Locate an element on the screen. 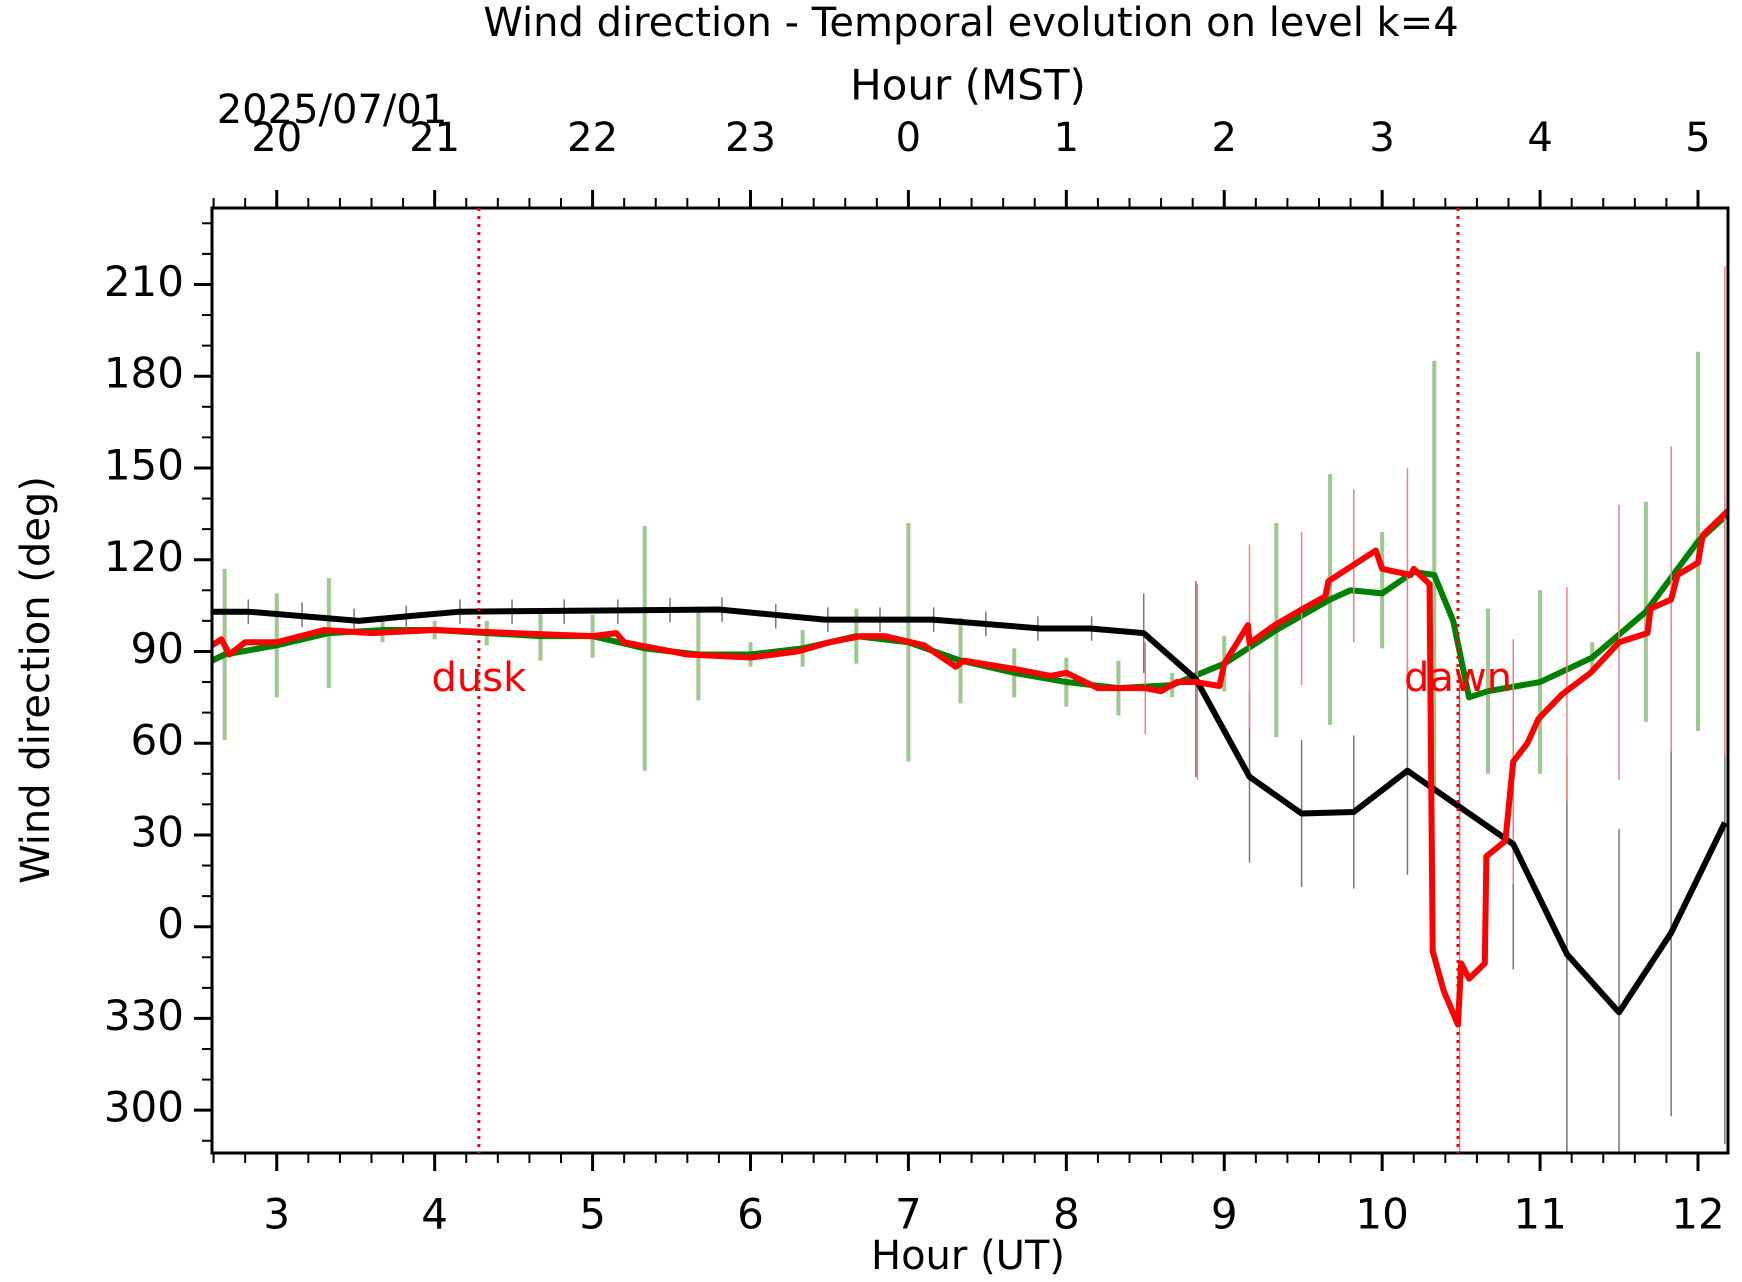 The width and height of the screenshot is (1742, 1282). x2-tick-label: 20 is located at coordinates (276, 138).